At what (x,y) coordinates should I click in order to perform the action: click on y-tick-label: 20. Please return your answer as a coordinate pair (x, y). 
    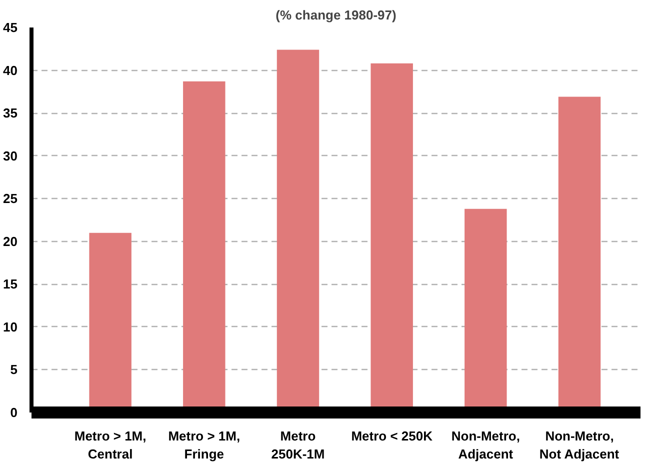
    Looking at the image, I should click on (10, 241).